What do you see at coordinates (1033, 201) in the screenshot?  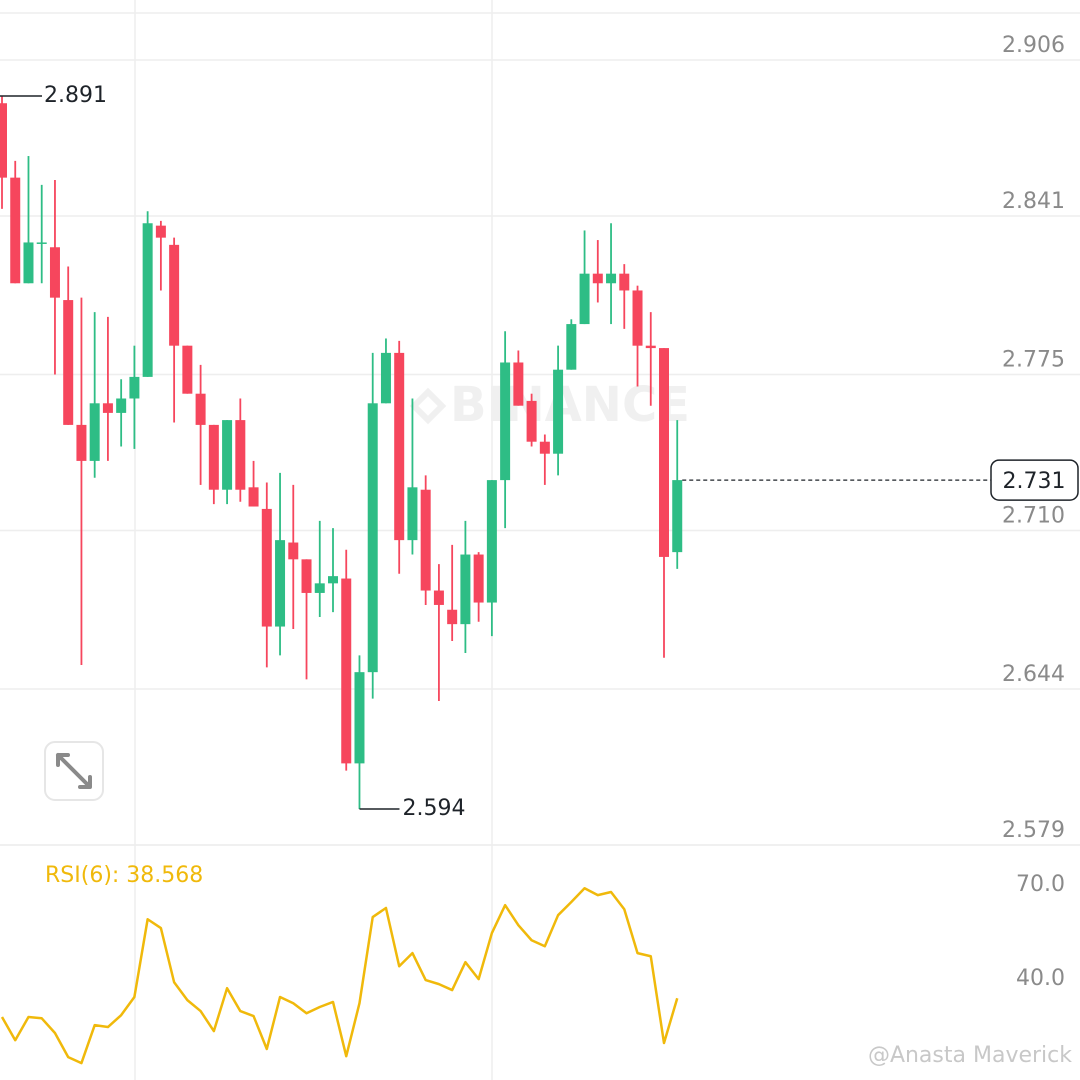 I see `y-tick-label: 2.841` at bounding box center [1033, 201].